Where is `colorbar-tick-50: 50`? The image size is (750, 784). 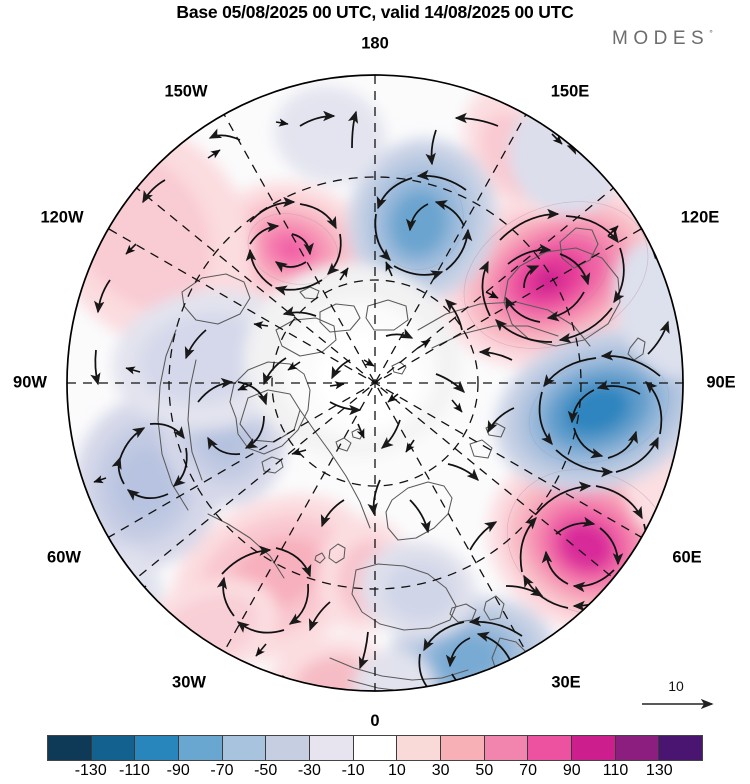 colorbar-tick-50: 50 is located at coordinates (484, 770).